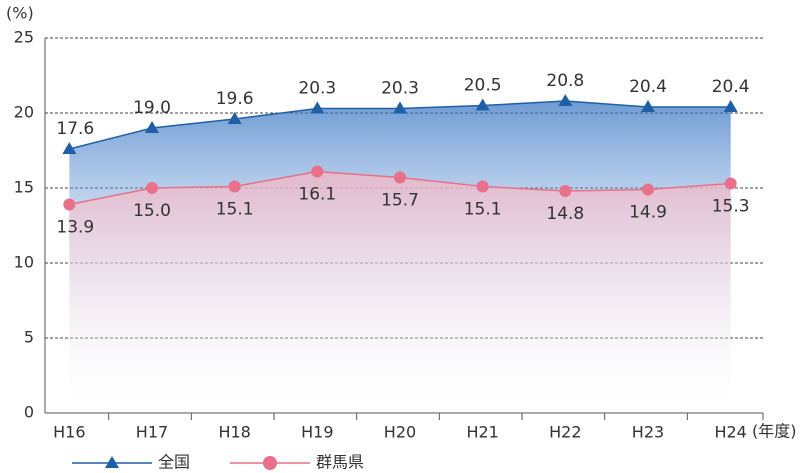  I want to click on x-tick-label: H21, so click(482, 432).